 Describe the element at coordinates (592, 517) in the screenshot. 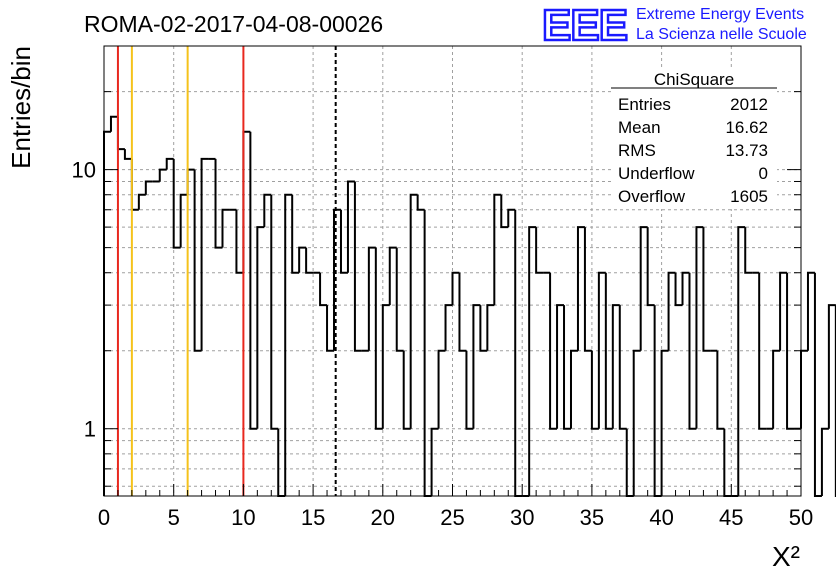

I see `x-tick-label: 35` at that location.